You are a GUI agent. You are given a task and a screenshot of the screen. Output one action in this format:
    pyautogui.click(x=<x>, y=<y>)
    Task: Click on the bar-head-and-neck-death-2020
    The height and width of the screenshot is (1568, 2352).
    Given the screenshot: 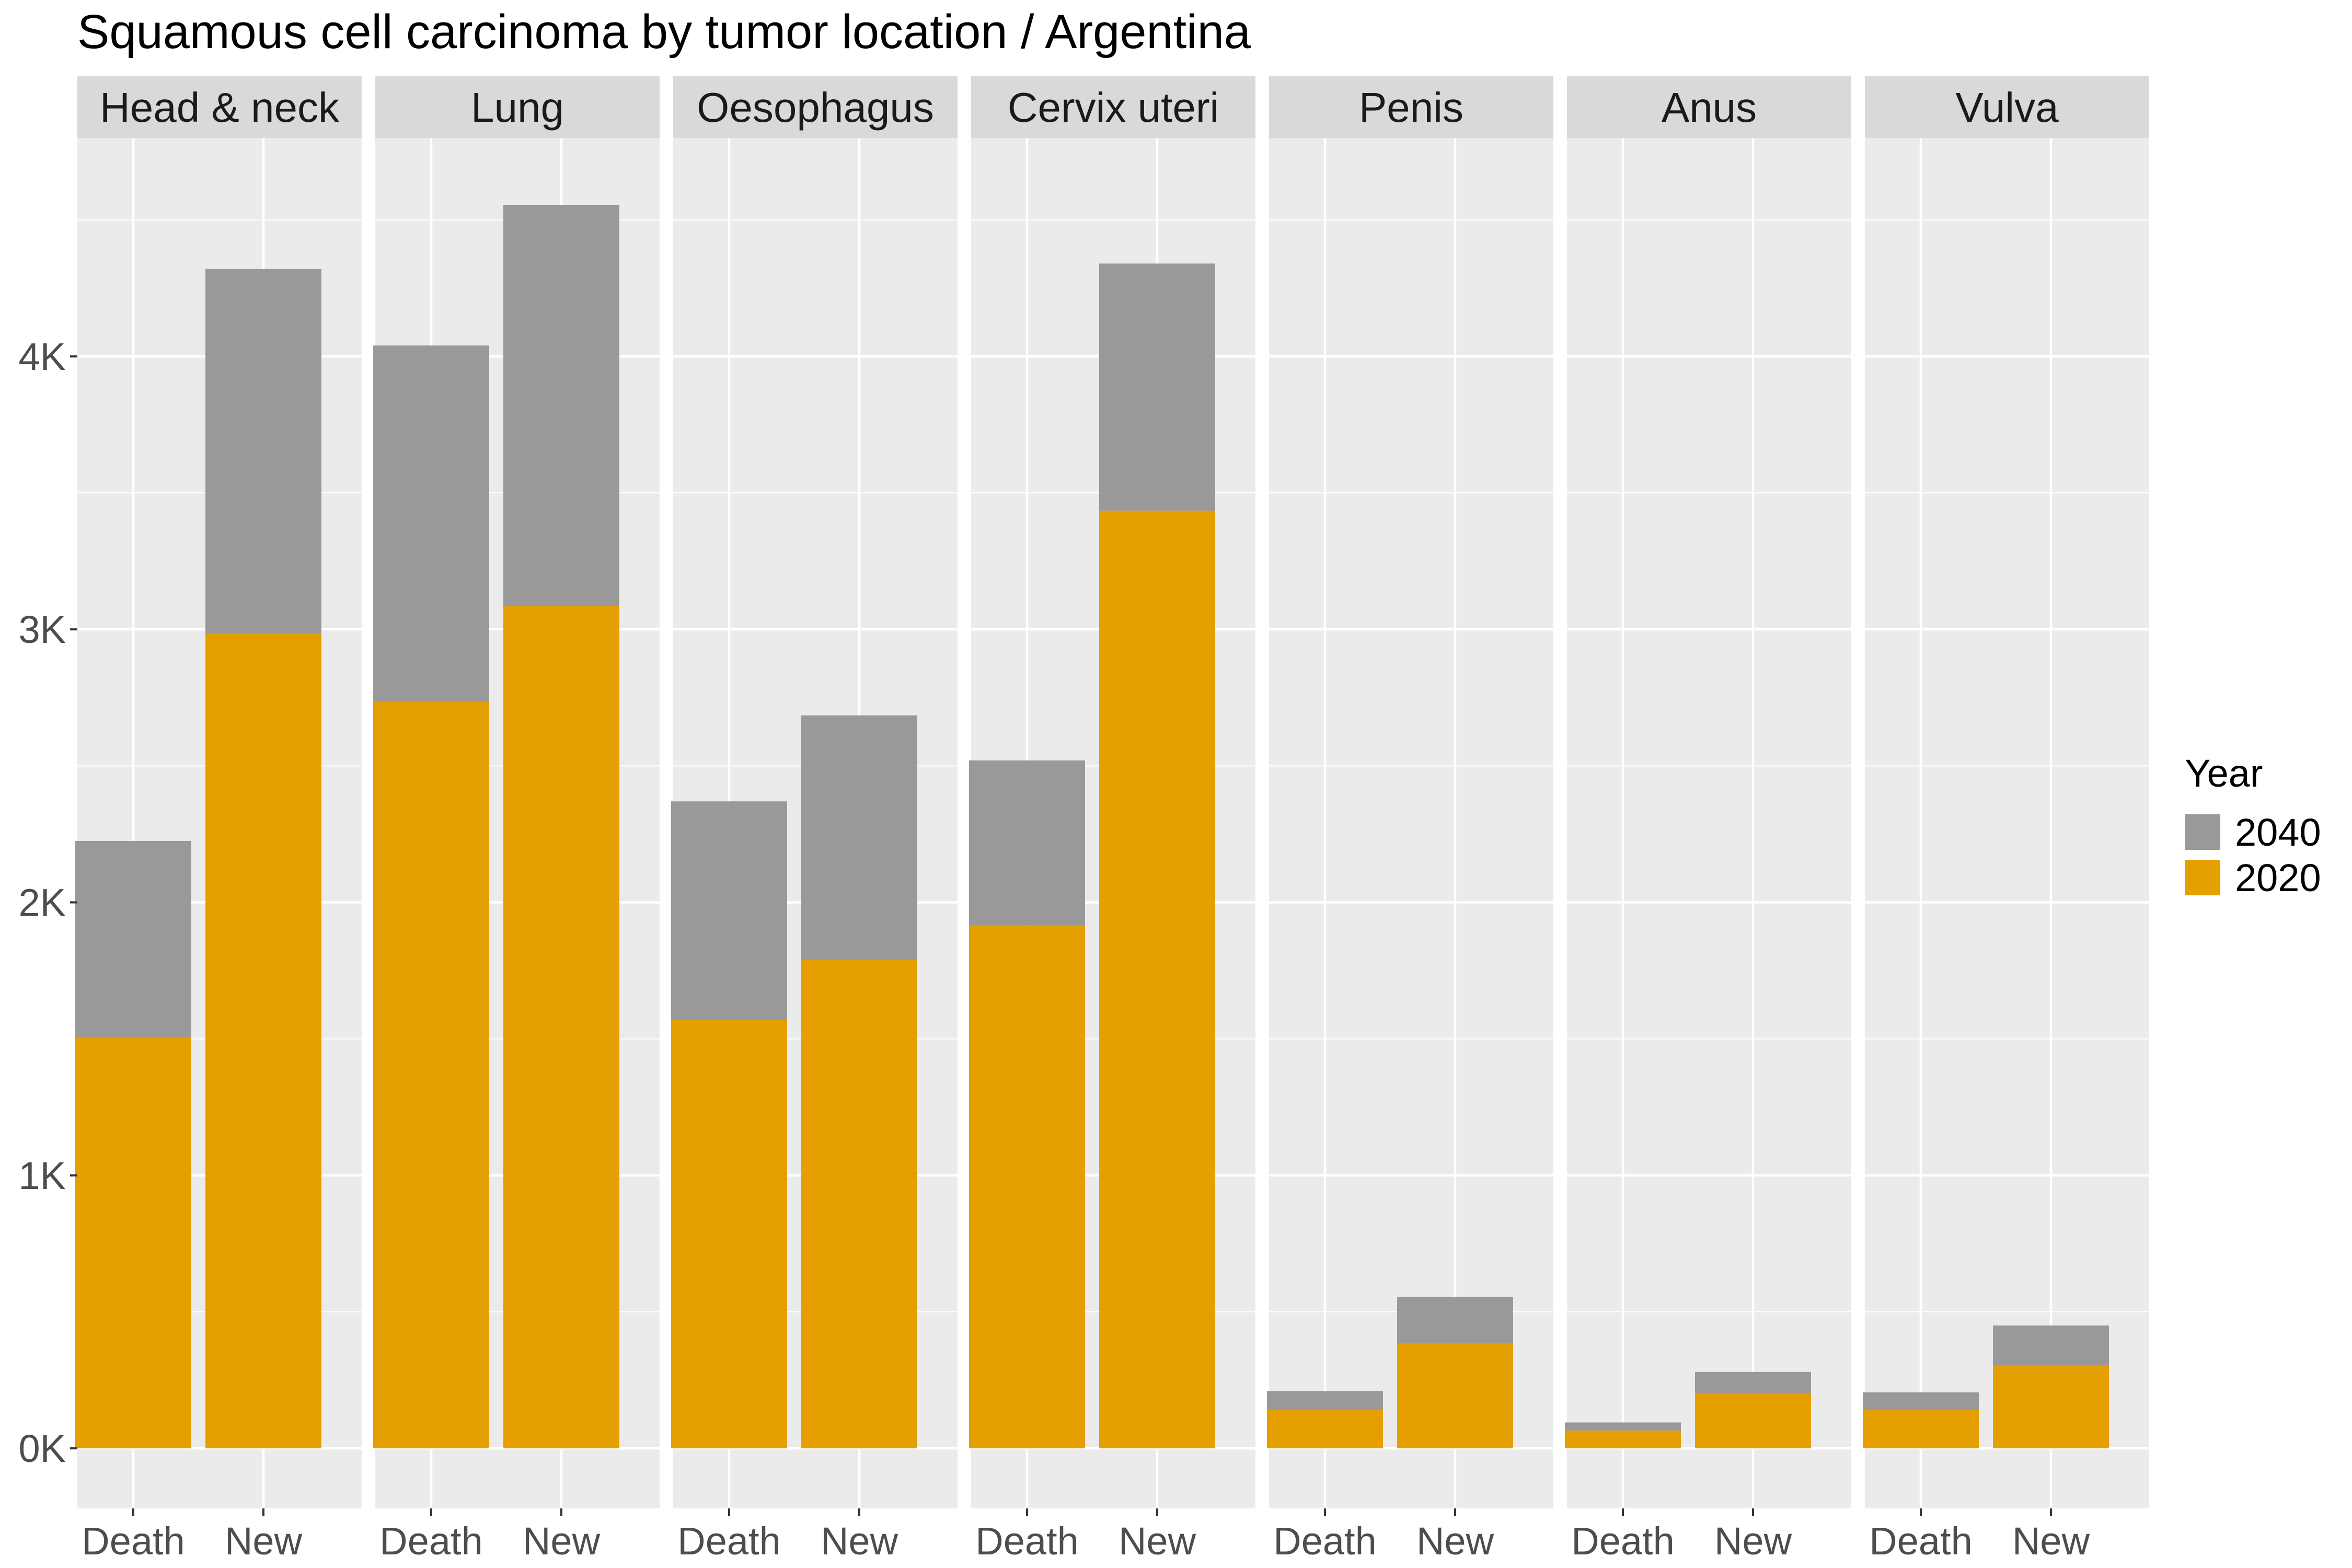 What is the action you would take?
    pyautogui.click(x=133, y=1243)
    